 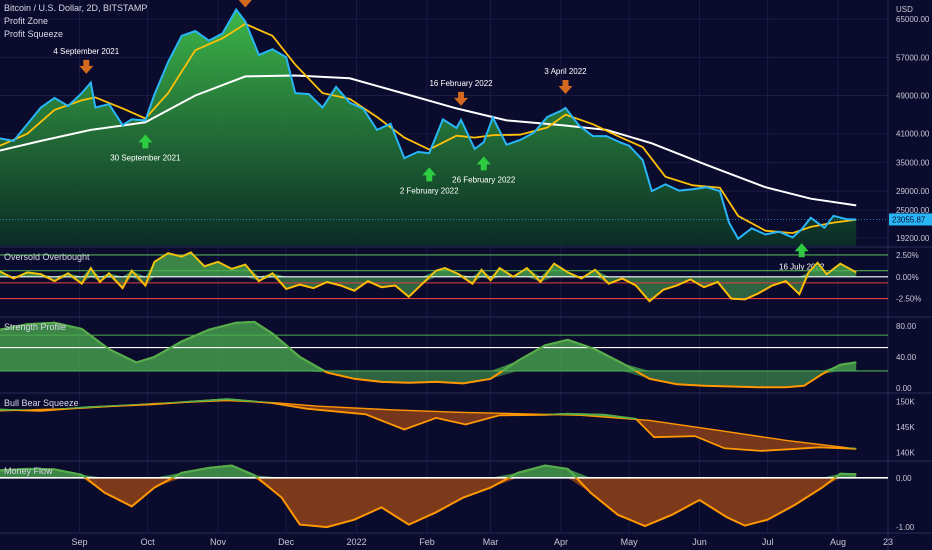 What do you see at coordinates (286, 542) in the screenshot?
I see `time-tick-label-3: Dec` at bounding box center [286, 542].